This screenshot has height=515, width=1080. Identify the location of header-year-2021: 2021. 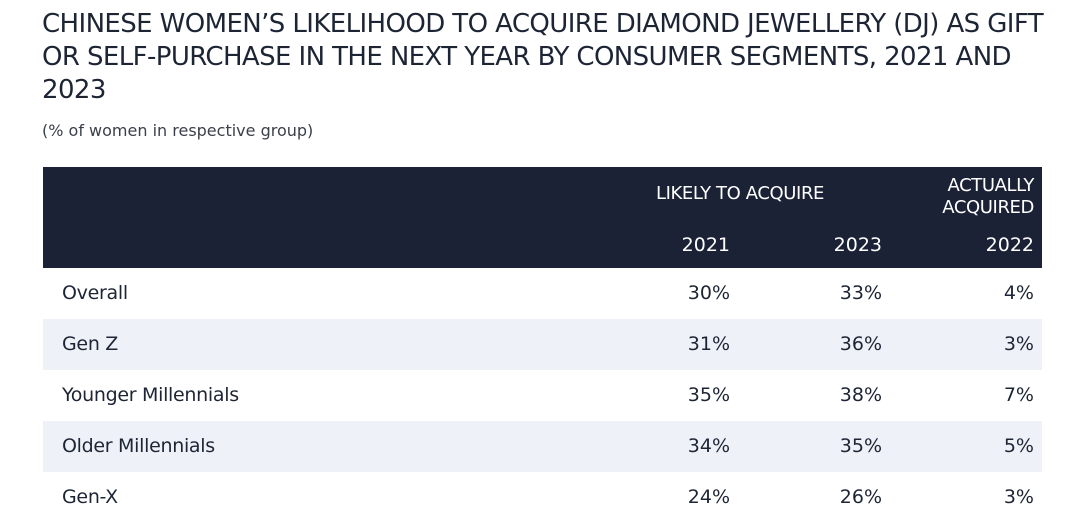
(705, 245).